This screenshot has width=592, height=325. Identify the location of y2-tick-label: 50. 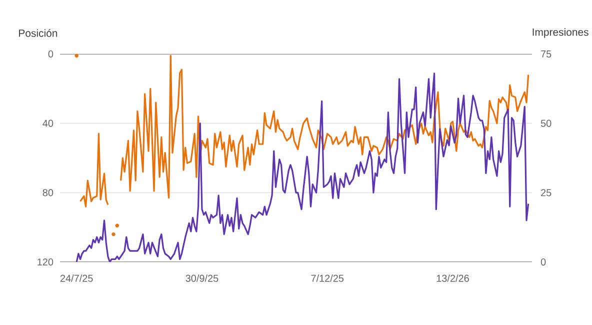
(546, 123).